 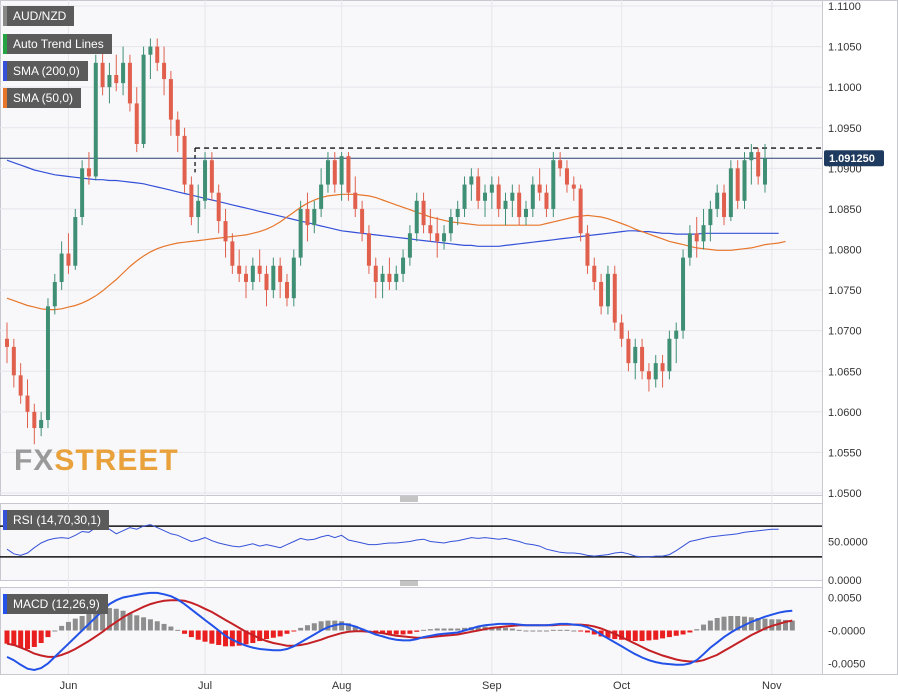 I want to click on legend-symbol: AUD/NZD, so click(x=39, y=16).